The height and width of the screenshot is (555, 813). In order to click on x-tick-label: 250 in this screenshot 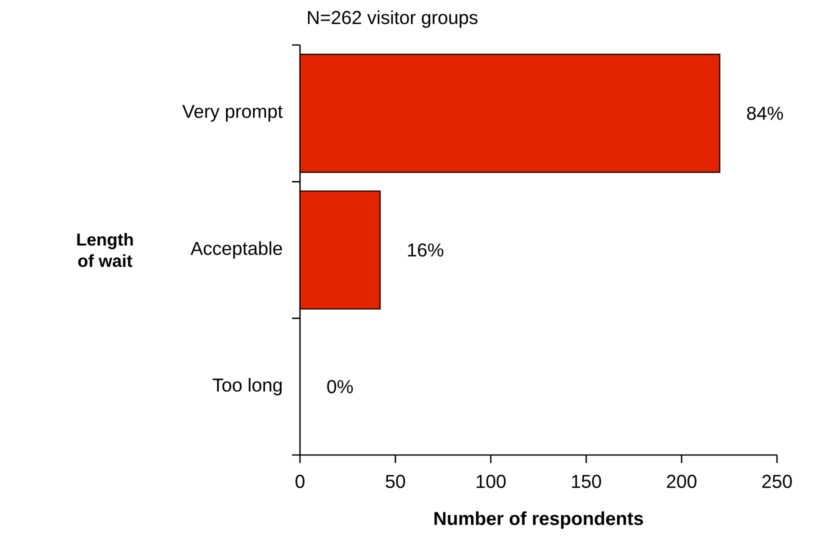, I will do `click(777, 481)`.